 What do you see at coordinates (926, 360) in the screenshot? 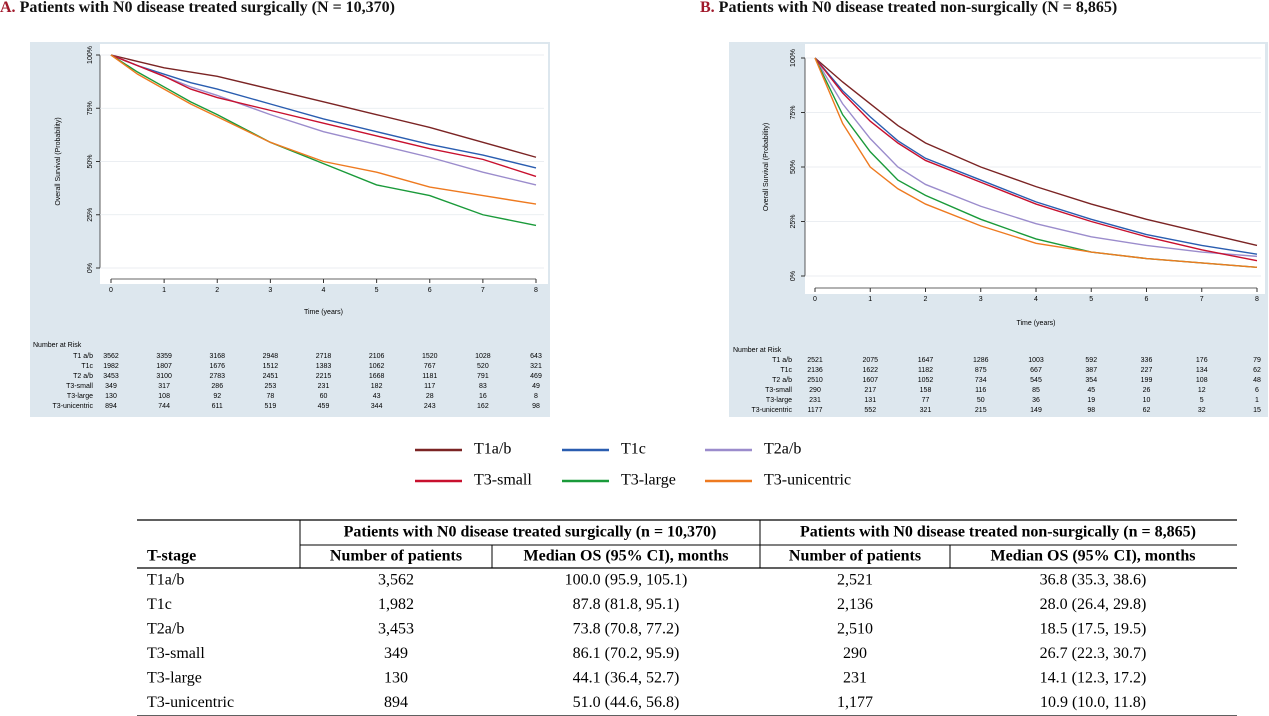
I see `risk-count: 1647` at bounding box center [926, 360].